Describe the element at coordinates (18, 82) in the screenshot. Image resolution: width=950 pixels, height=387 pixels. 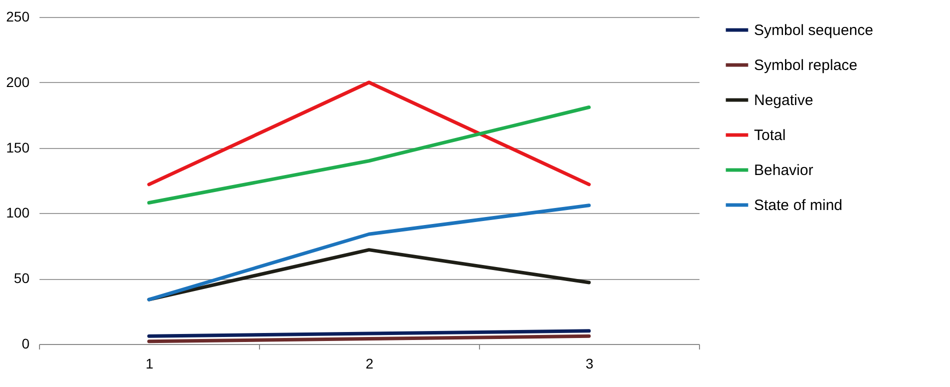
I see `y-tick-label: 200` at that location.